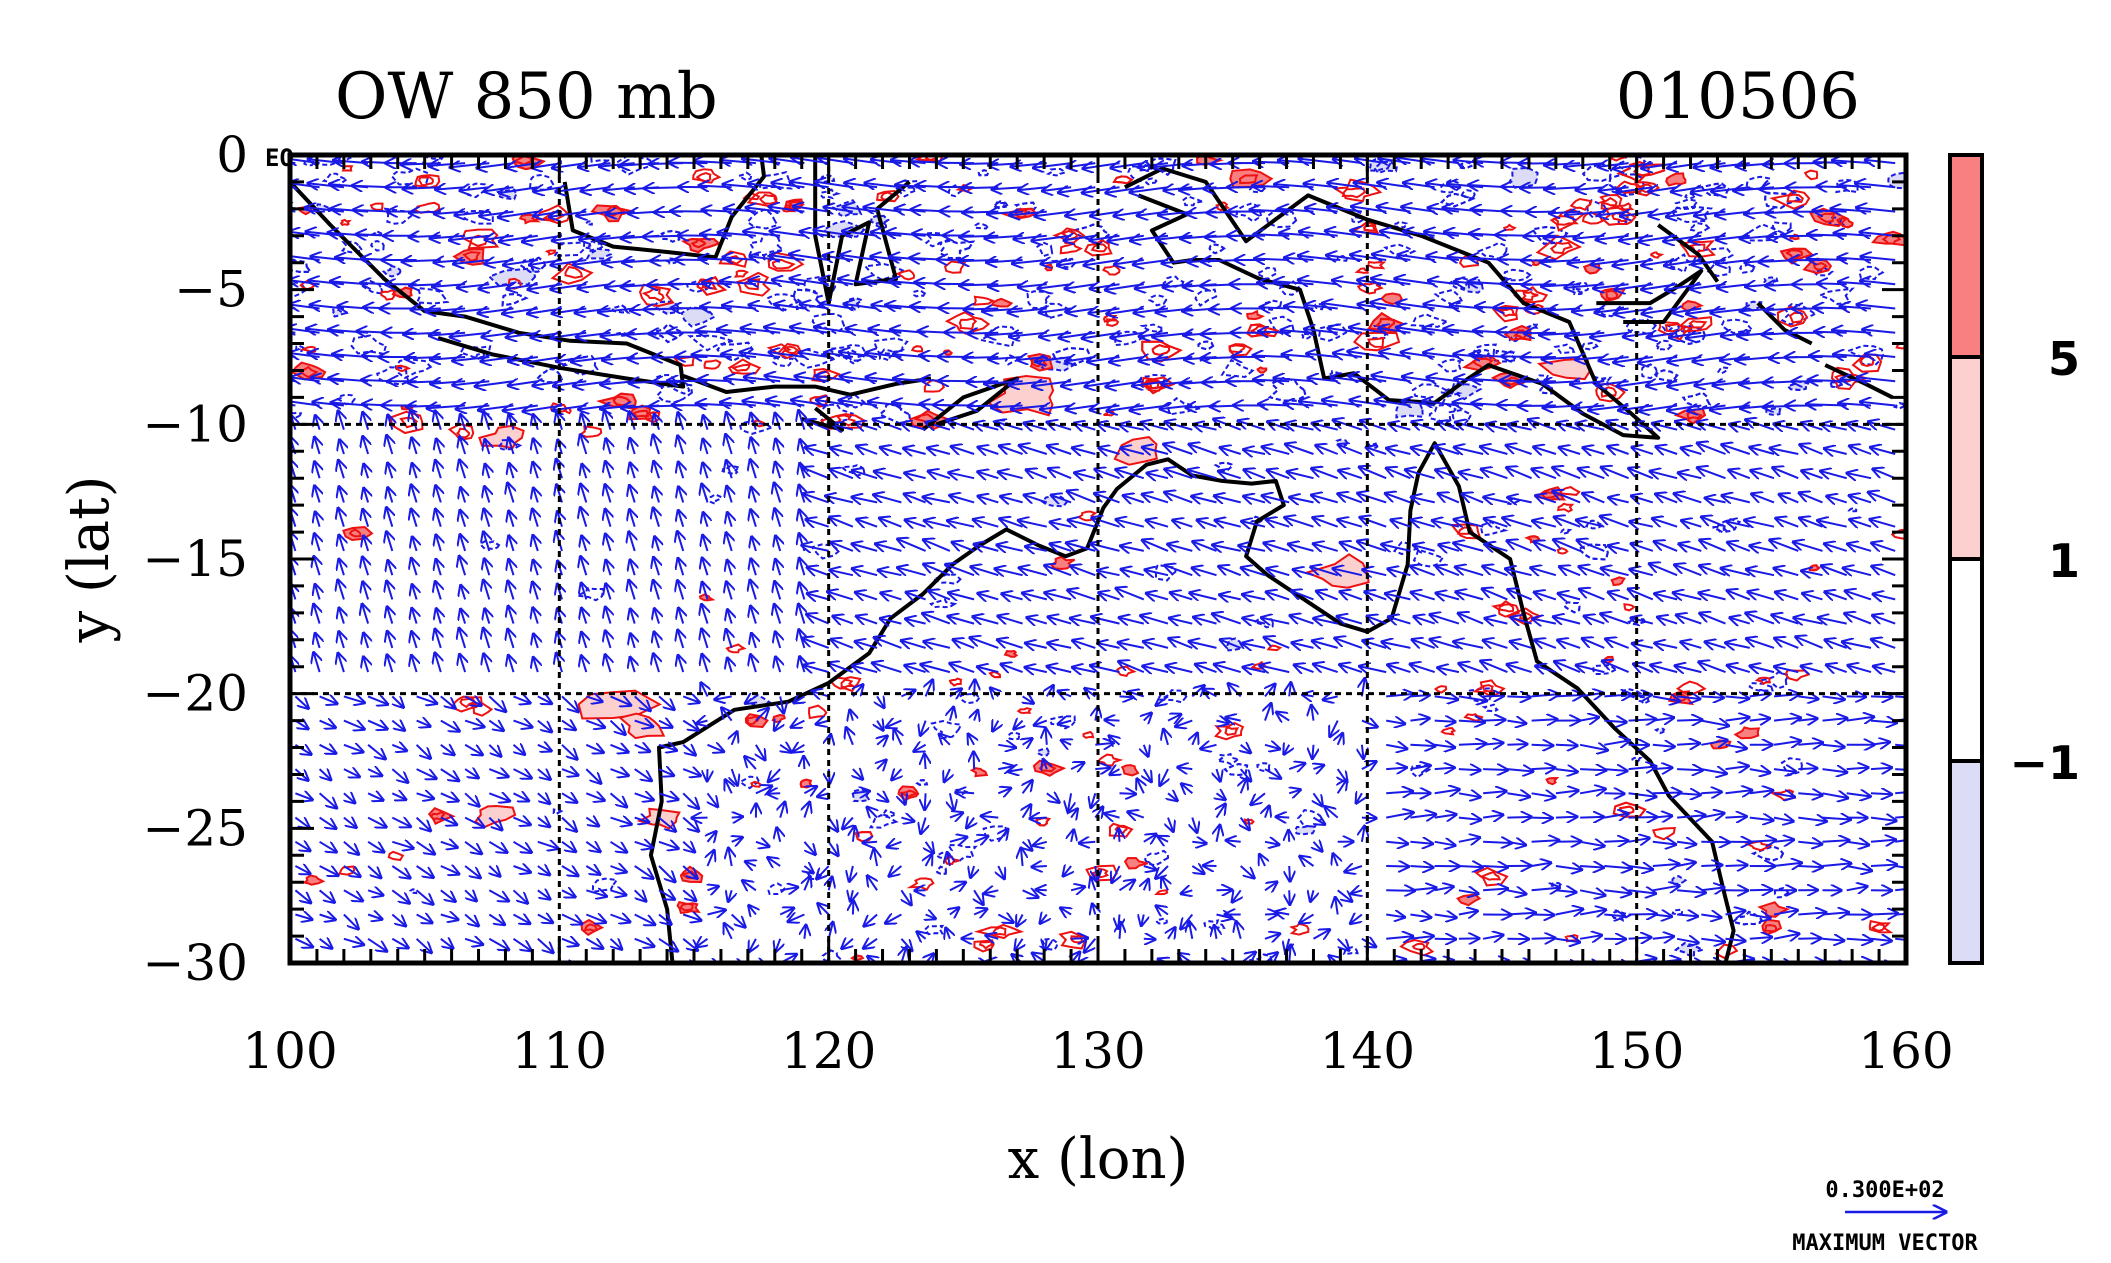 The image size is (2111, 1263). What do you see at coordinates (1884, 1190) in the screenshot?
I see `vector-key-value: 0.300E+02` at bounding box center [1884, 1190].